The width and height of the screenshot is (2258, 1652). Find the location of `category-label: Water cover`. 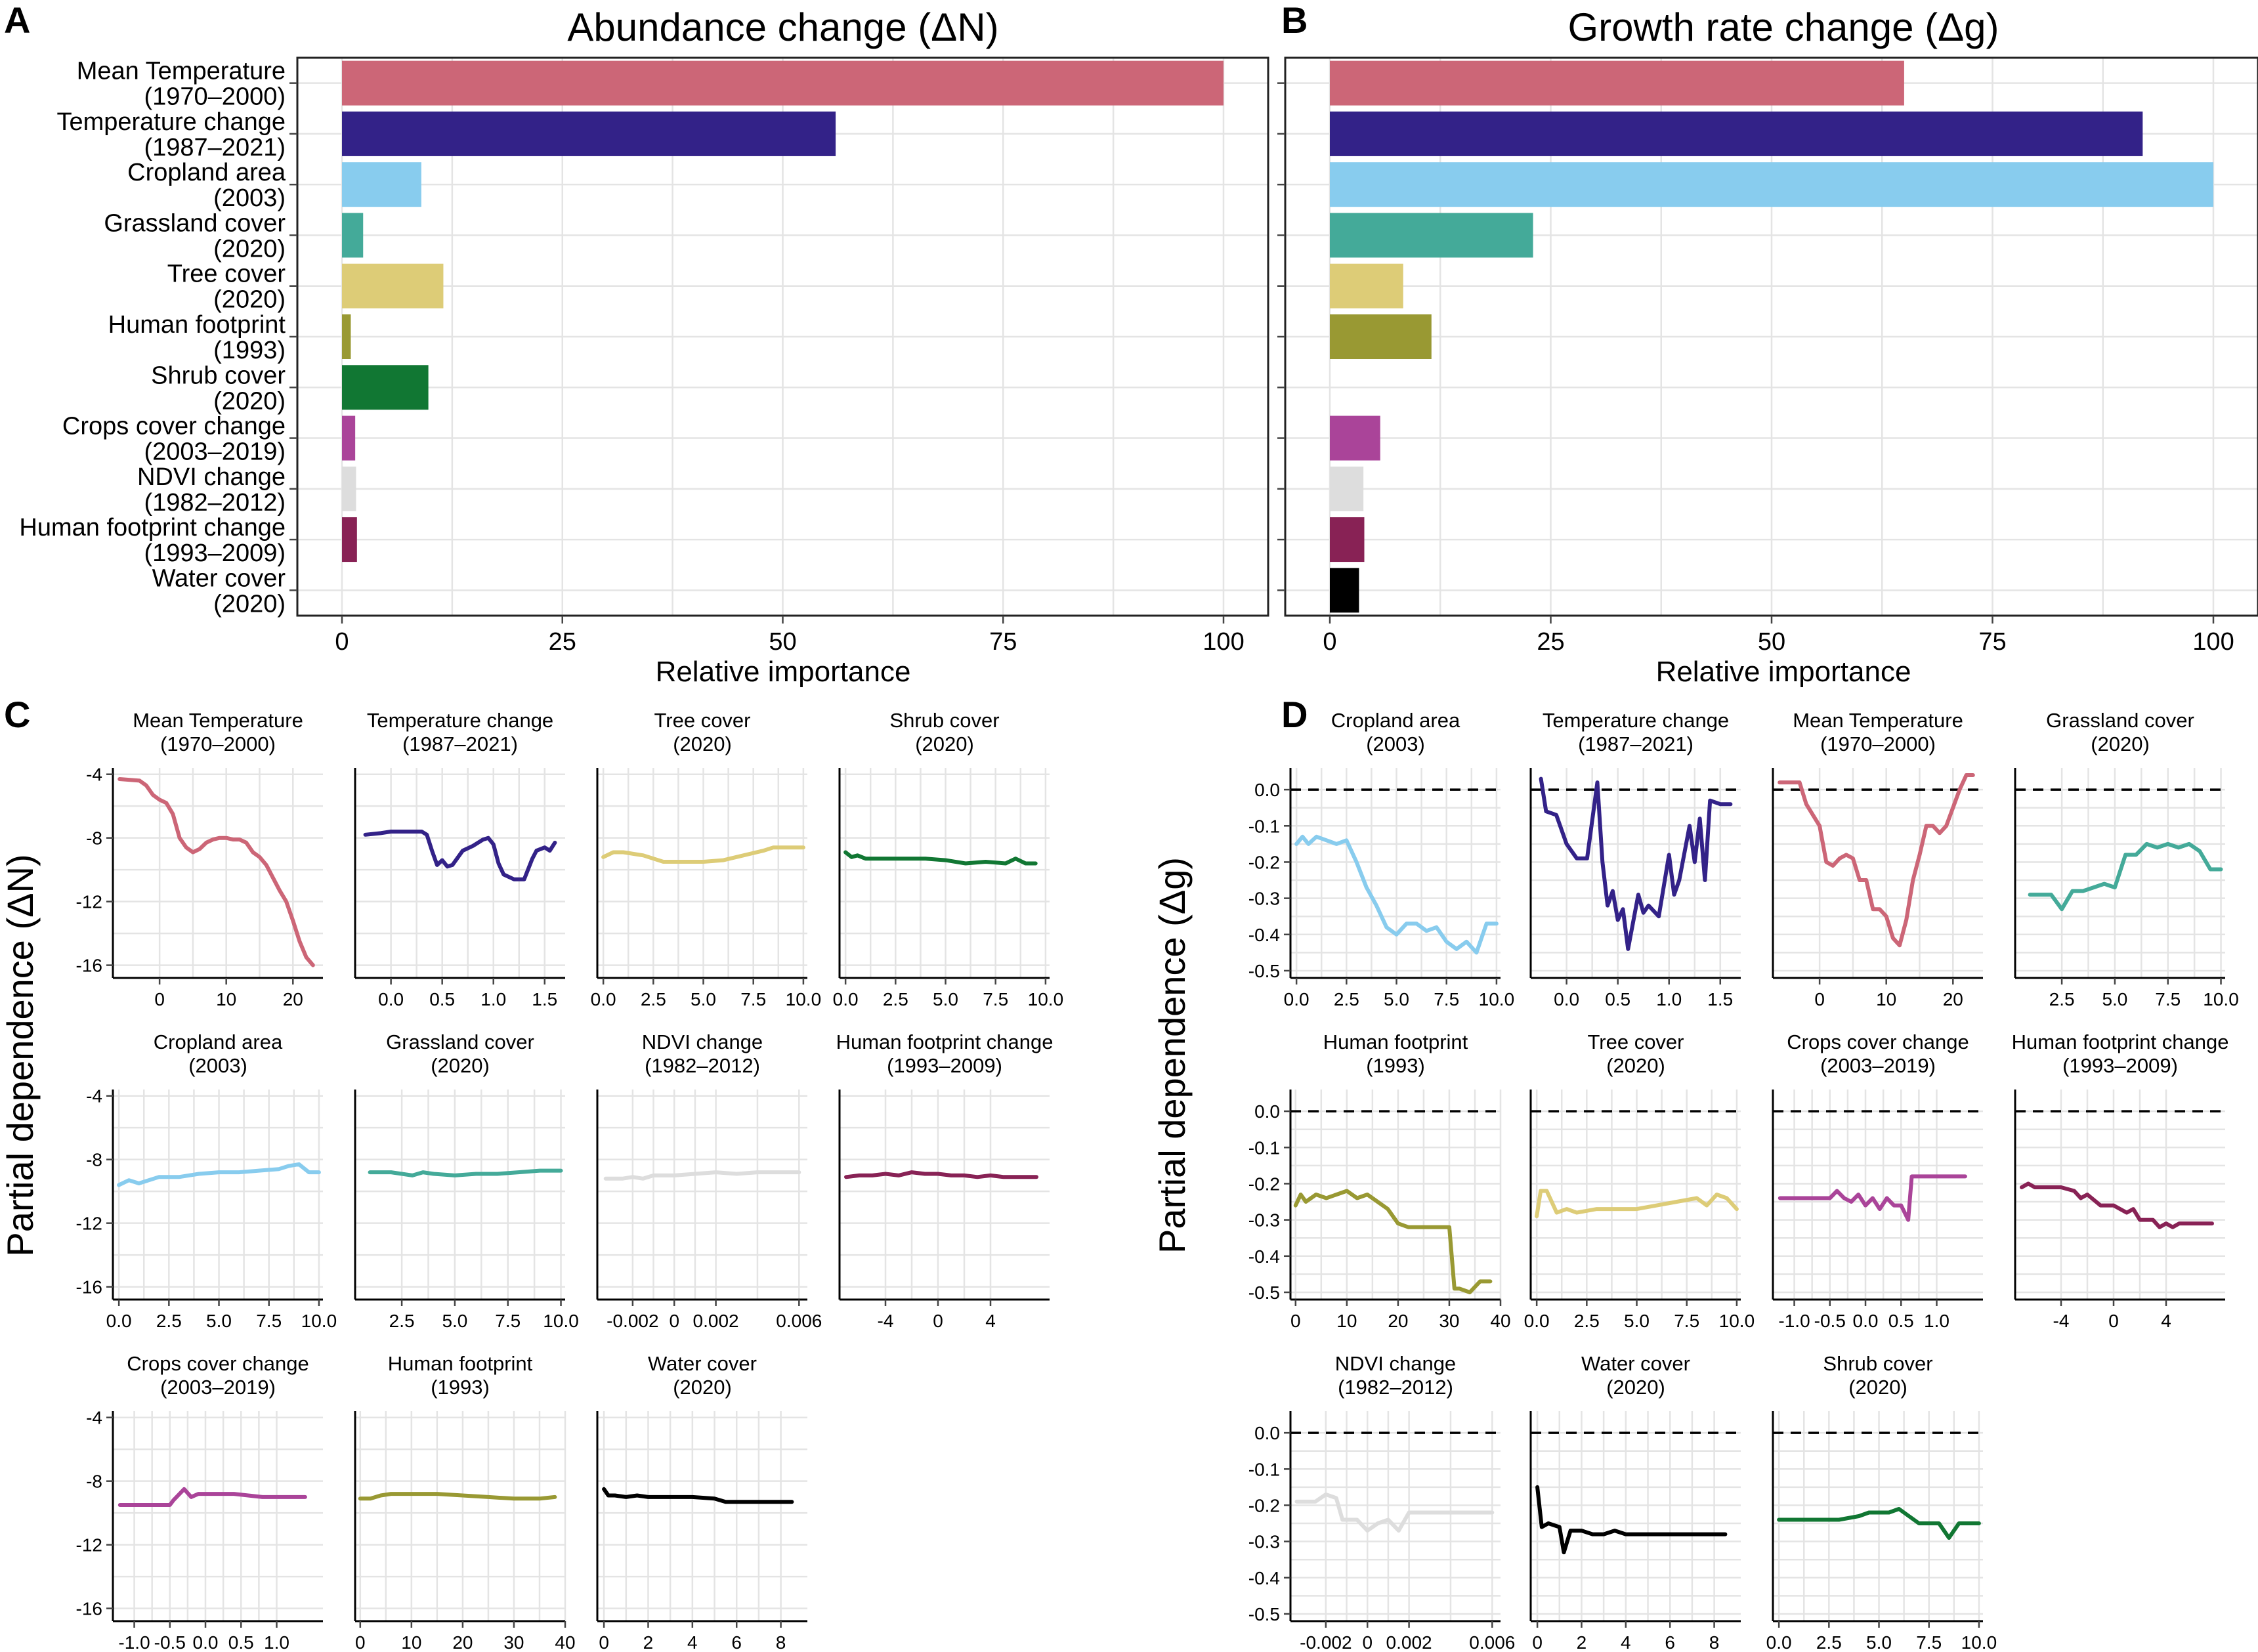

category-label: Water cover is located at coordinates (219, 578).